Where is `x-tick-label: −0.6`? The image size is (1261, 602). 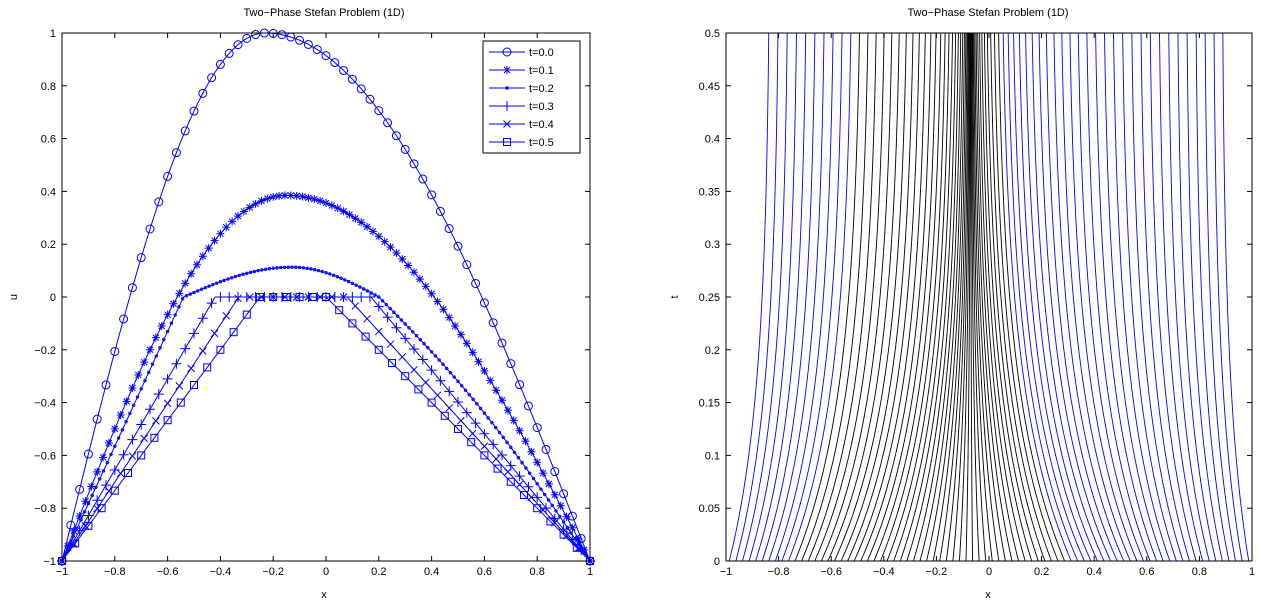
x-tick-label: −0.6 is located at coordinates (831, 572).